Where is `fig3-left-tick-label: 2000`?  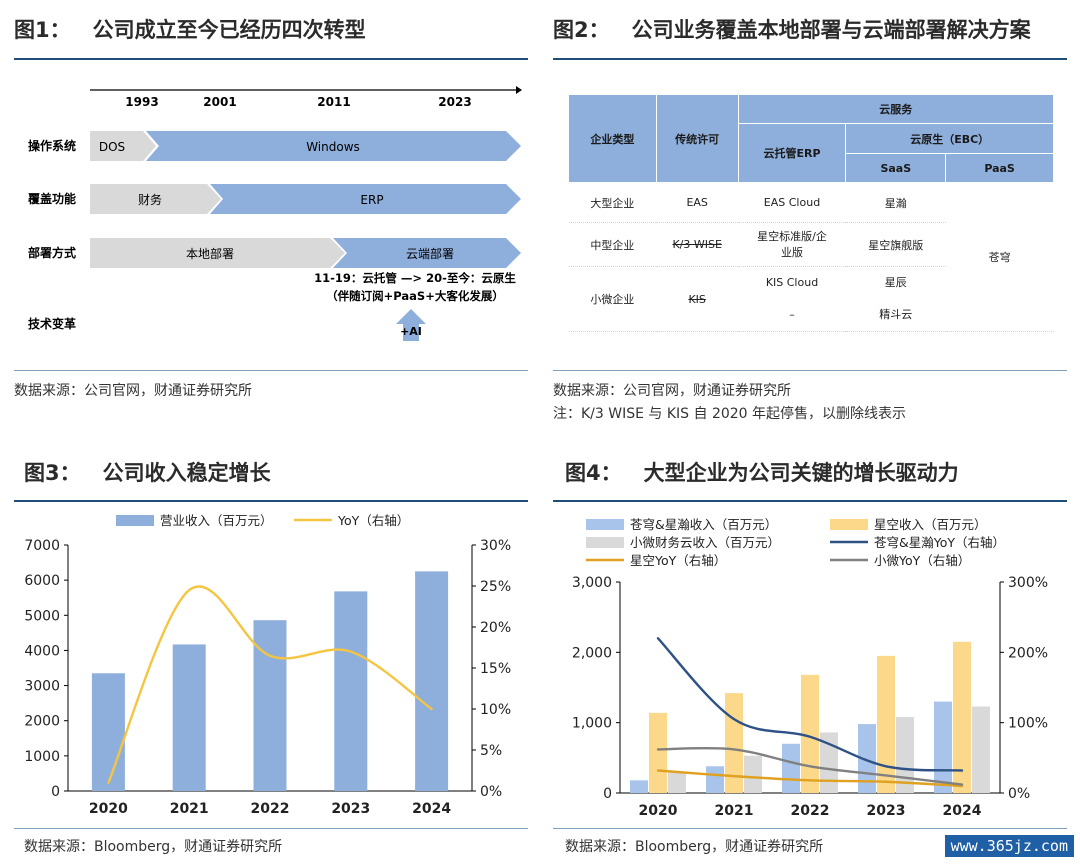 fig3-left-tick-label: 2000 is located at coordinates (42, 722).